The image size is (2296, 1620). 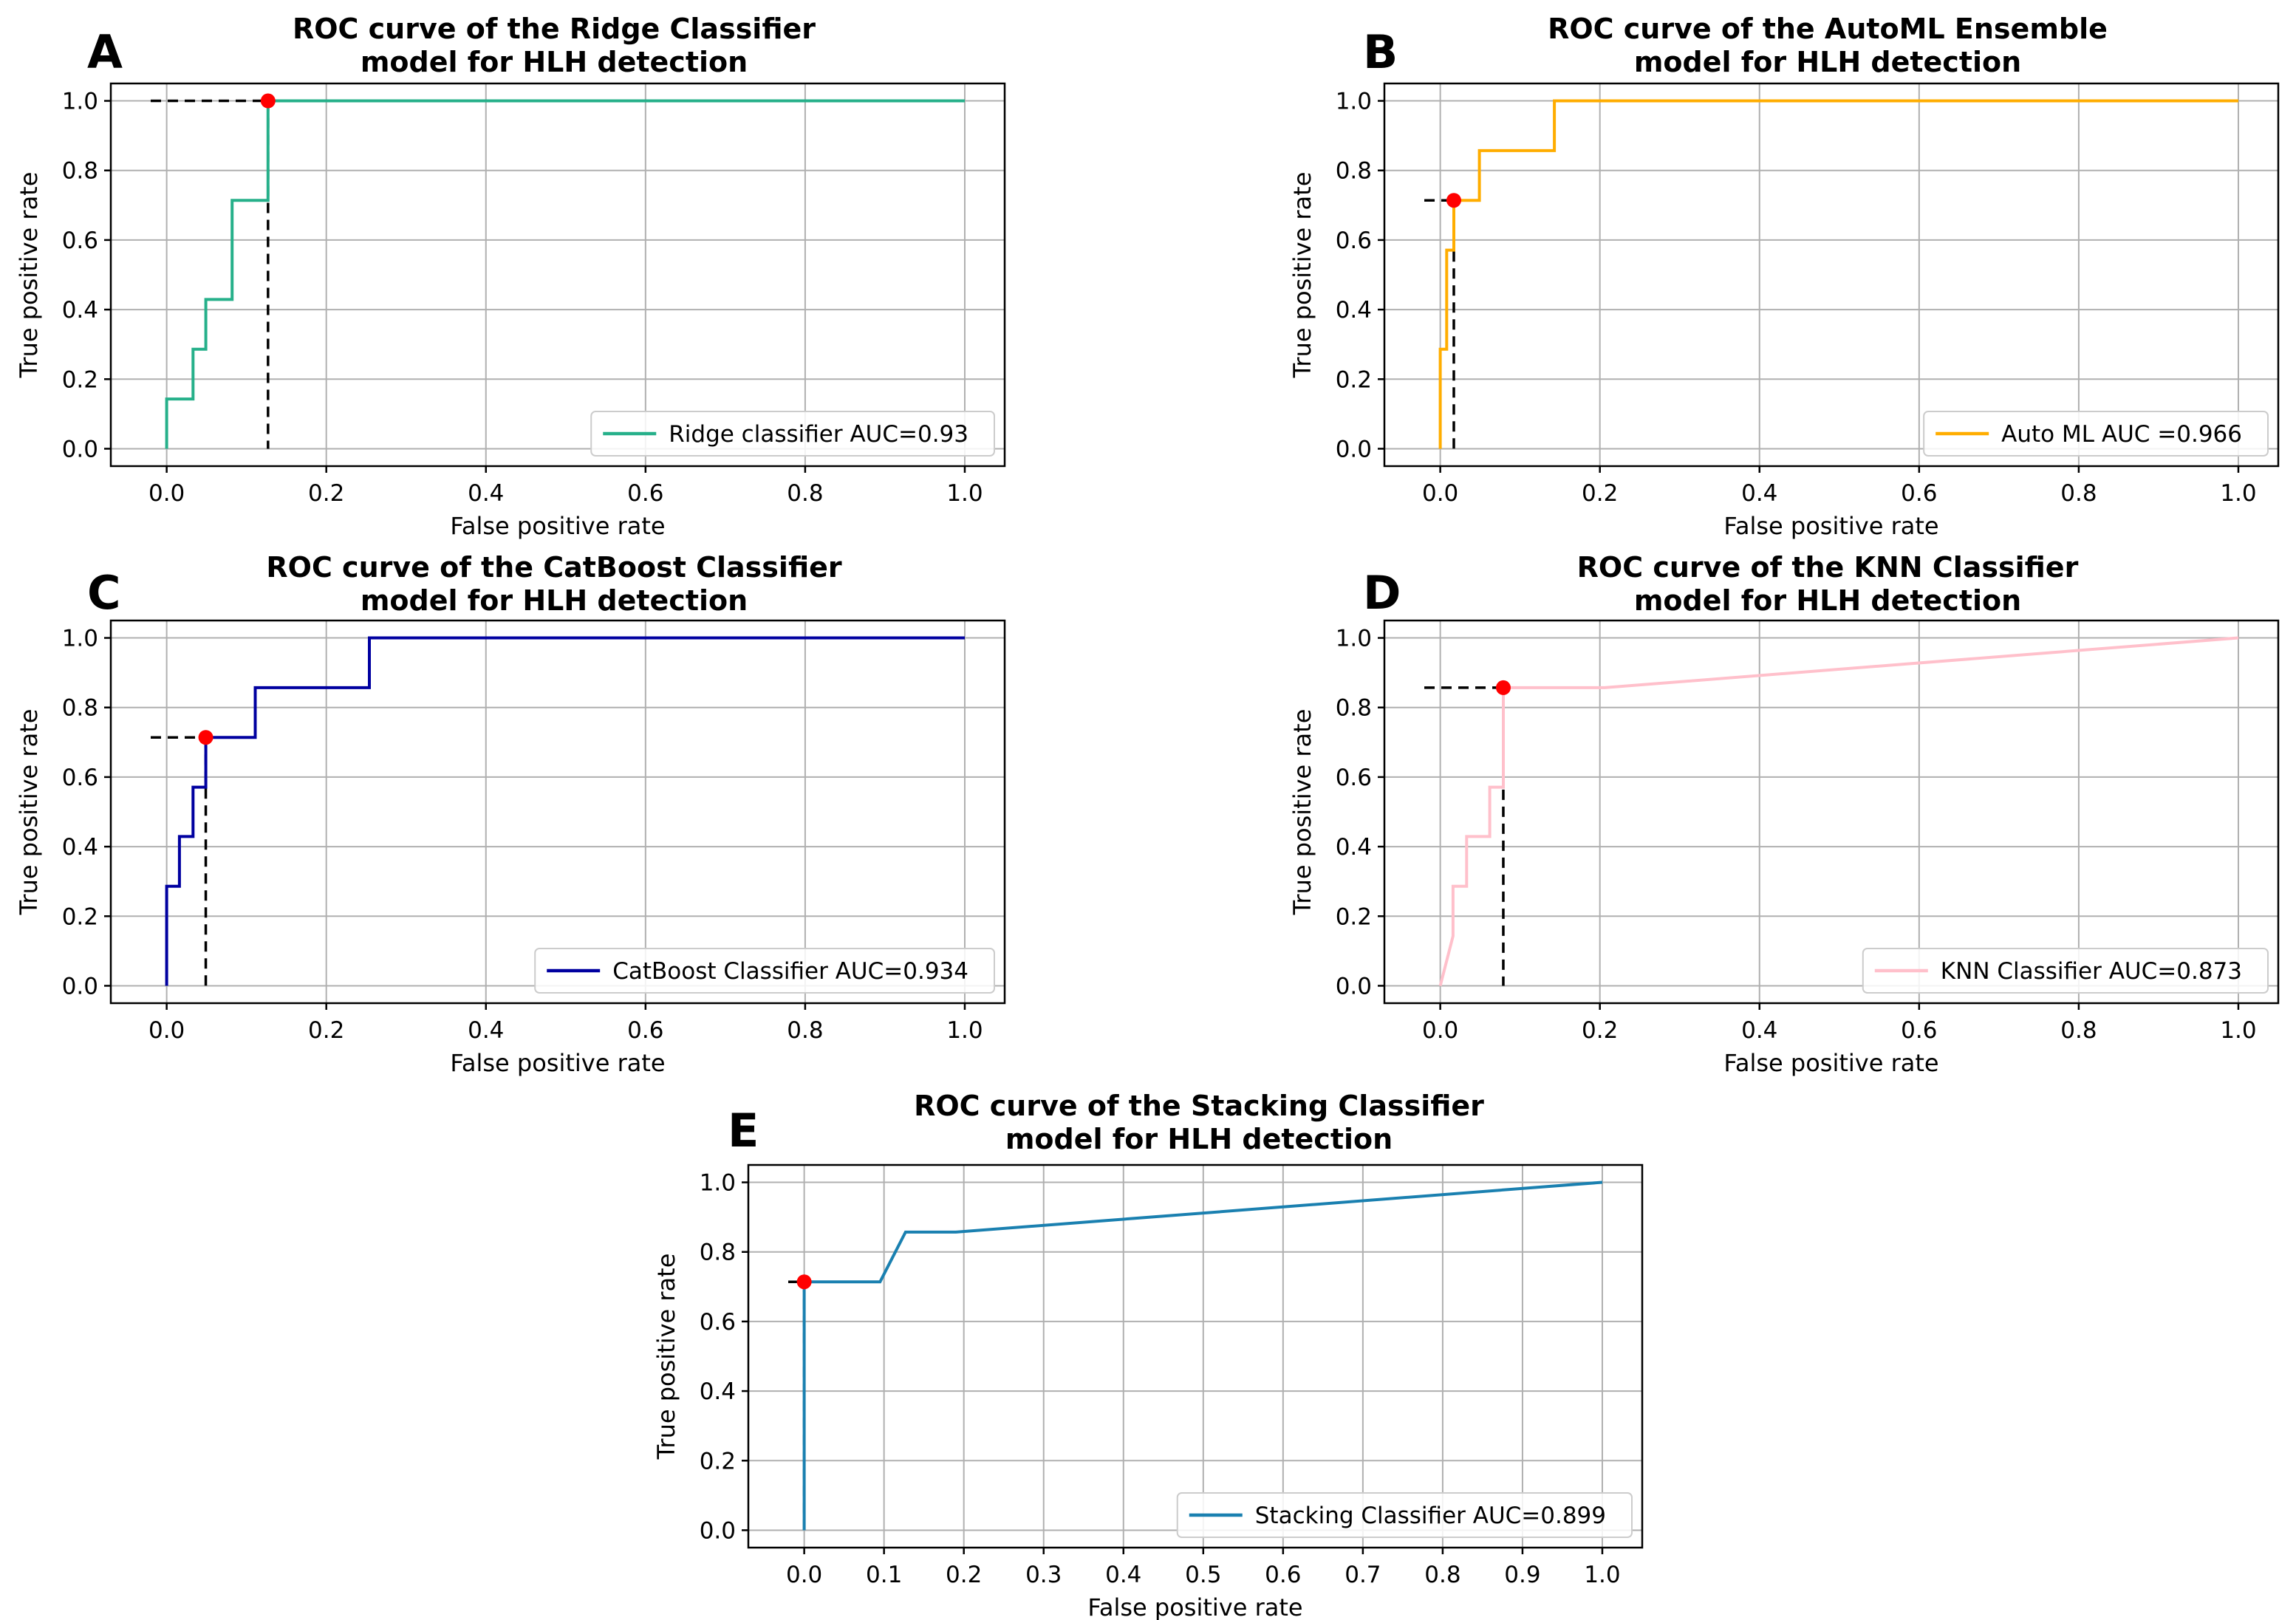 I want to click on panel-letter: E, so click(x=743, y=1131).